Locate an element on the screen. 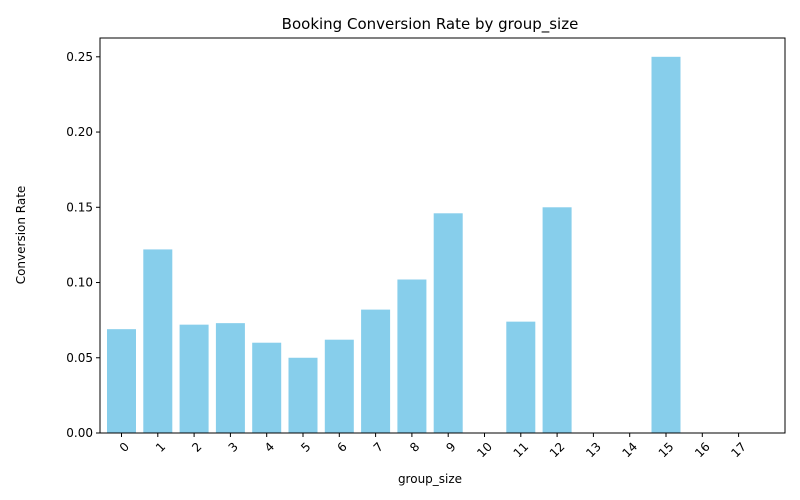  x-tick-label-10: 10 is located at coordinates (484, 450).